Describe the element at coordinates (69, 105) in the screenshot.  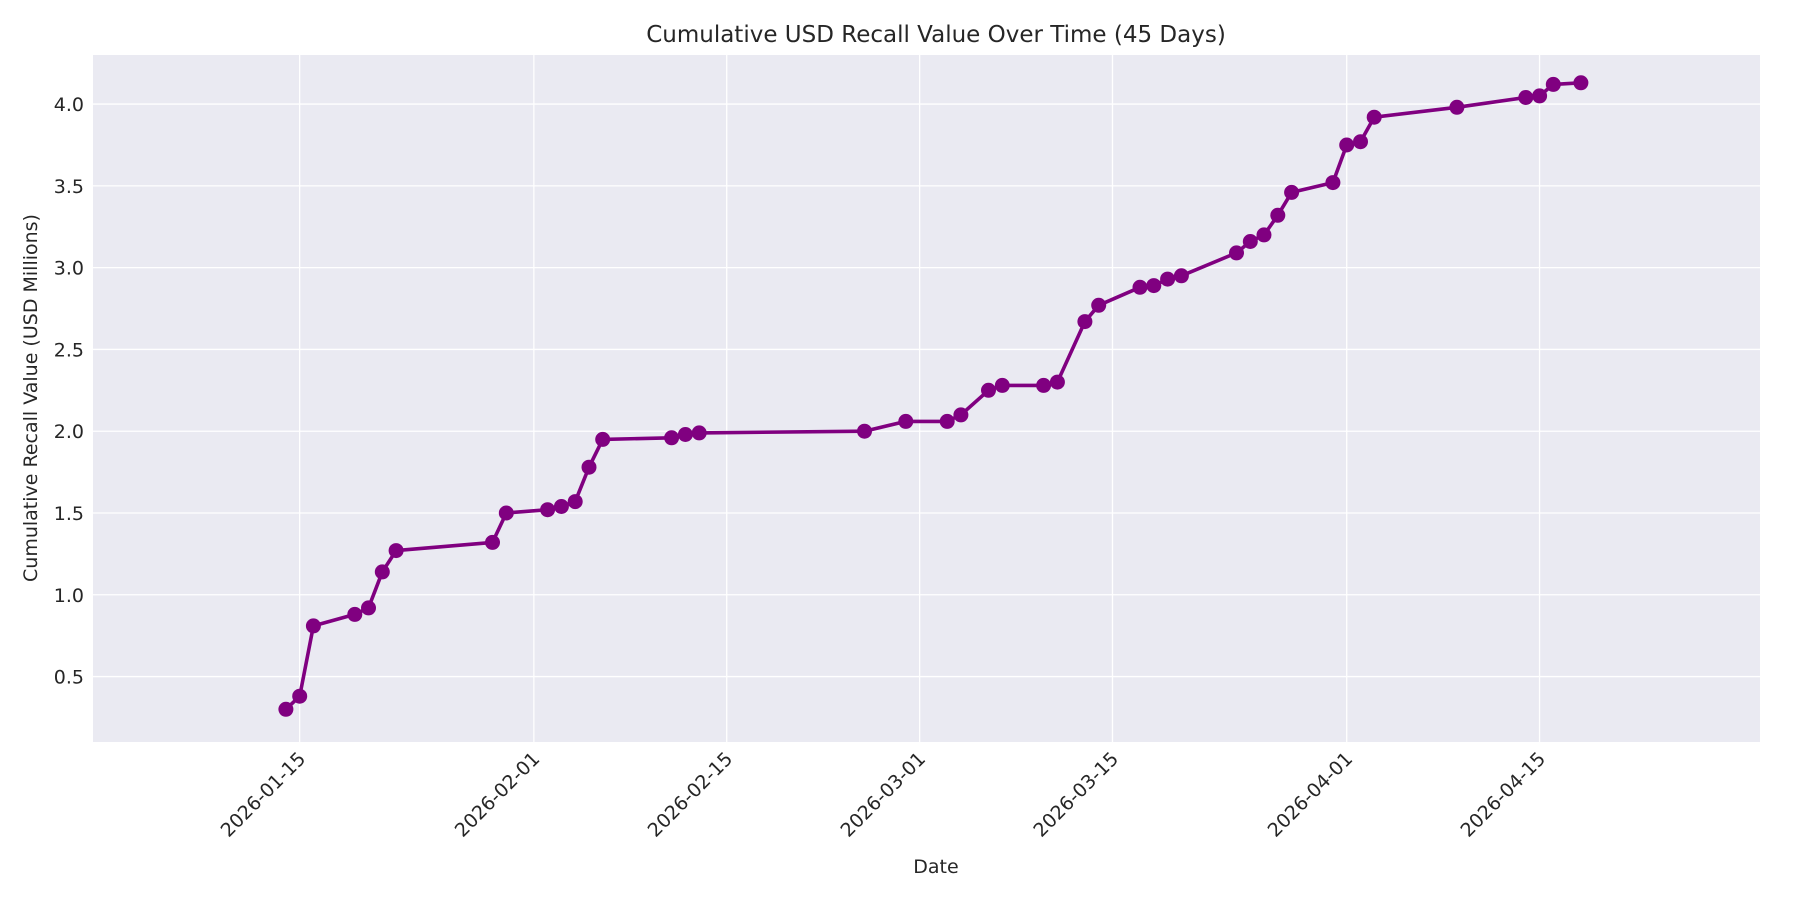
I see `y-tick-label: 4.0` at that location.